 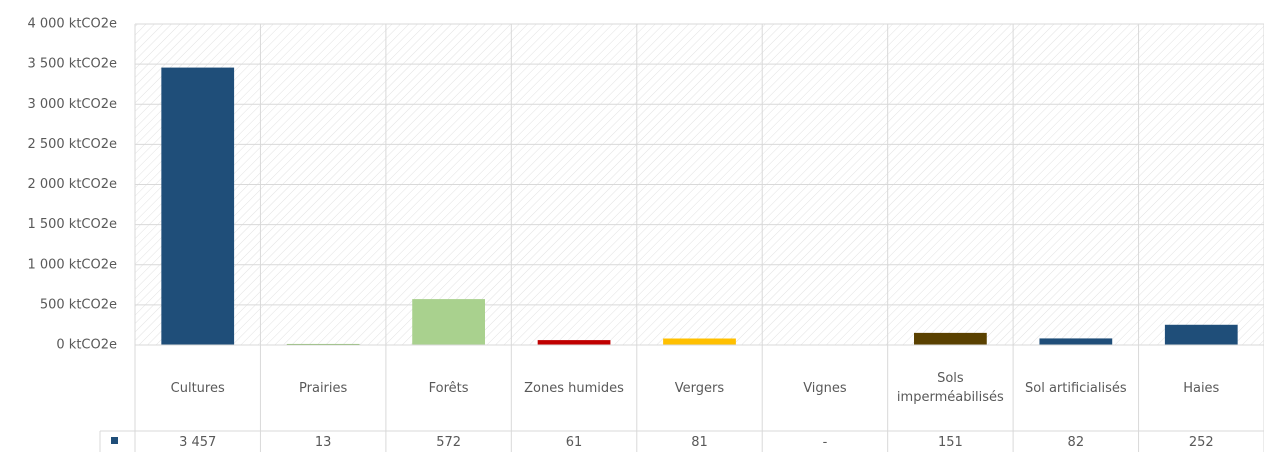 What do you see at coordinates (699, 442) in the screenshot?
I see `value-label: 81` at bounding box center [699, 442].